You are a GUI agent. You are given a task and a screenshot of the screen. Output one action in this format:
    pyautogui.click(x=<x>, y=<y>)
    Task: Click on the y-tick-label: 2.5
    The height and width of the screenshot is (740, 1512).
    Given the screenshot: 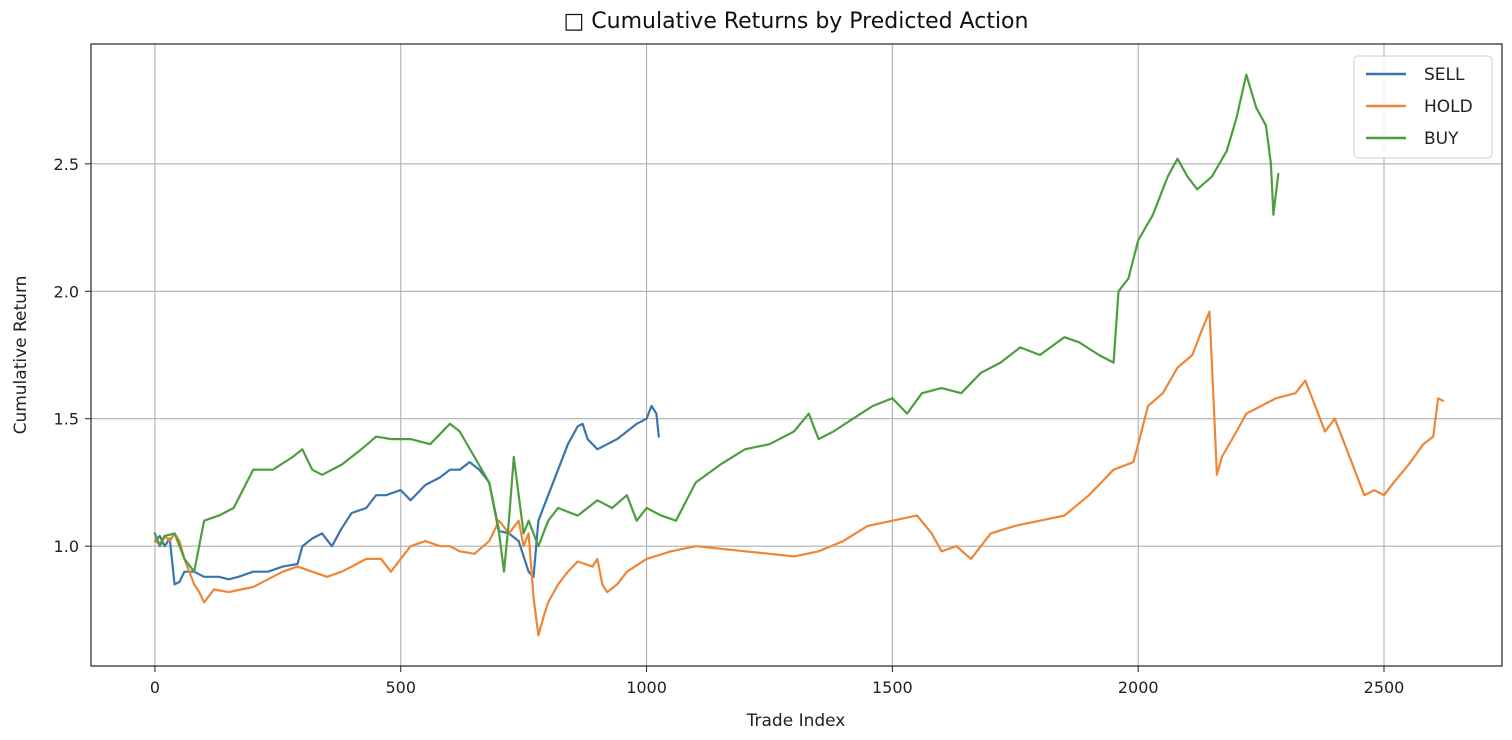 What is the action you would take?
    pyautogui.click(x=66, y=164)
    